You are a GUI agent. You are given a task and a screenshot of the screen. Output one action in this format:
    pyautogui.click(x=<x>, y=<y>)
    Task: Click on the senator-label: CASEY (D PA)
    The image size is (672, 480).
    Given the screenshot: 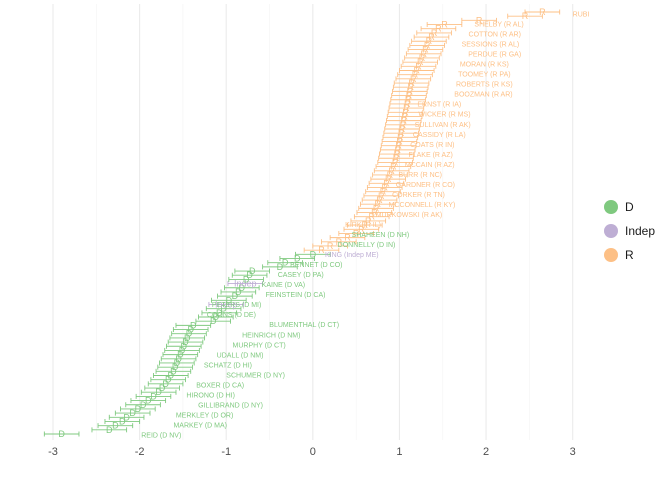 What is the action you would take?
    pyautogui.click(x=301, y=275)
    